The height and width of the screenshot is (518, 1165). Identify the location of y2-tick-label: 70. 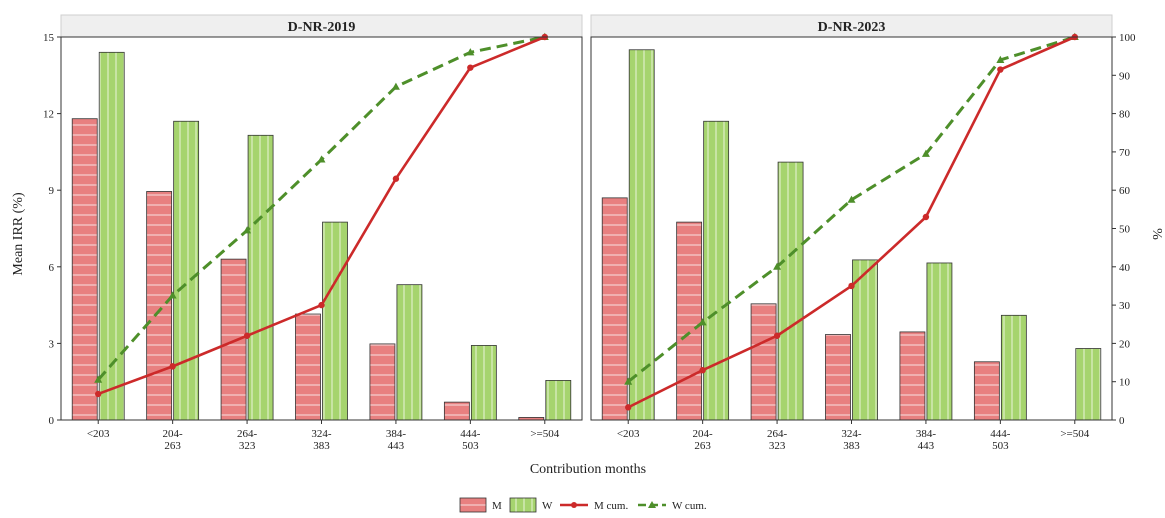
(1125, 153).